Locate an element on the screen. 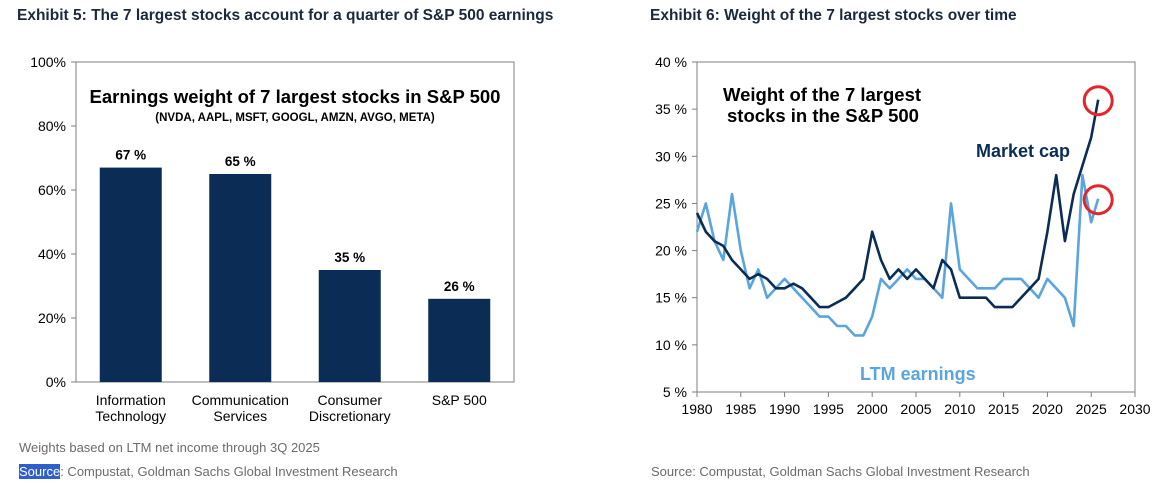 This screenshot has height=497, width=1162. bar-y-tick-label: 60% is located at coordinates (52, 190).